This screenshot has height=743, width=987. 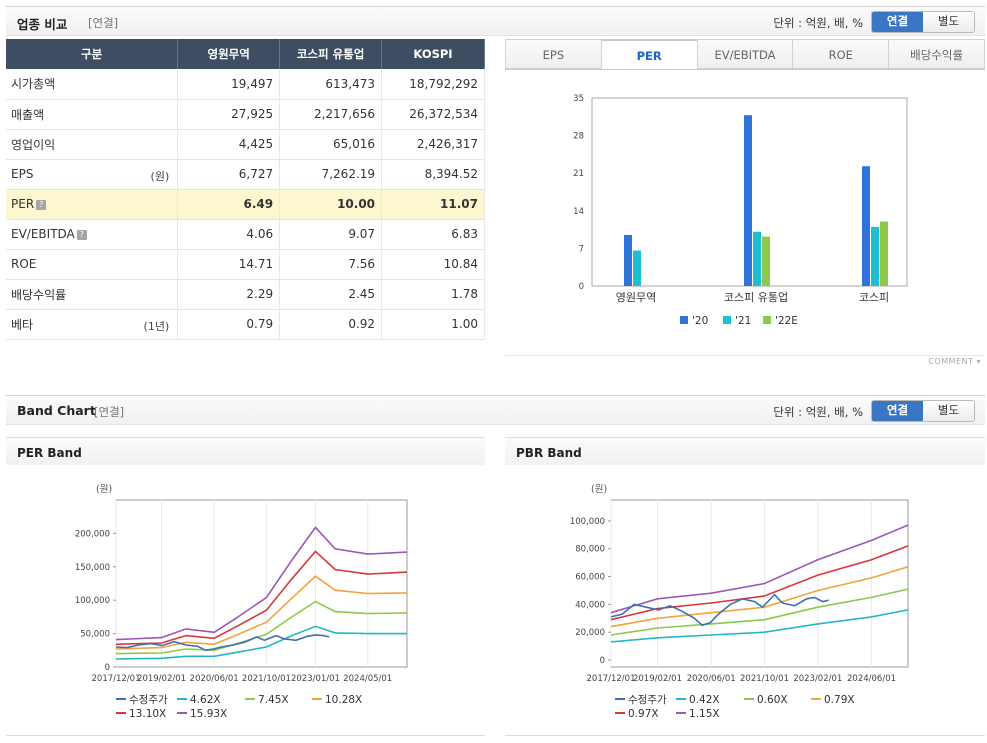 I want to click on pbr-band-title: PBR Band, so click(x=549, y=453).